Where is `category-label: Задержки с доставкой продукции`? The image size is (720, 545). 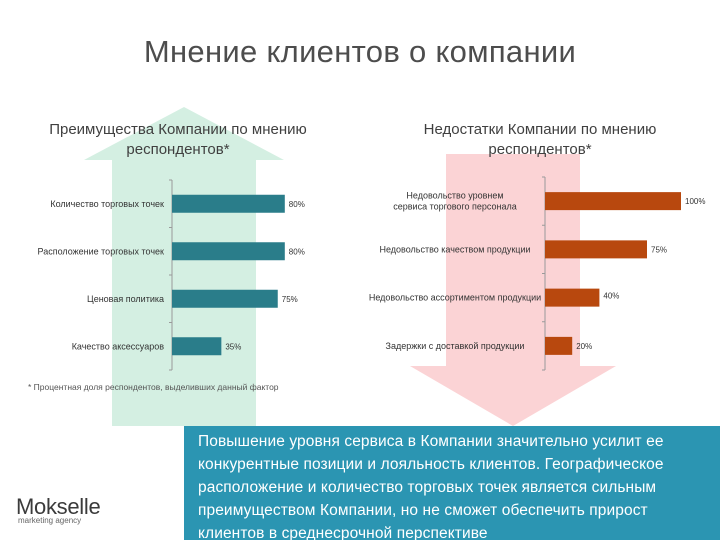
category-label: Задержки с доставкой продукции is located at coordinates (455, 346).